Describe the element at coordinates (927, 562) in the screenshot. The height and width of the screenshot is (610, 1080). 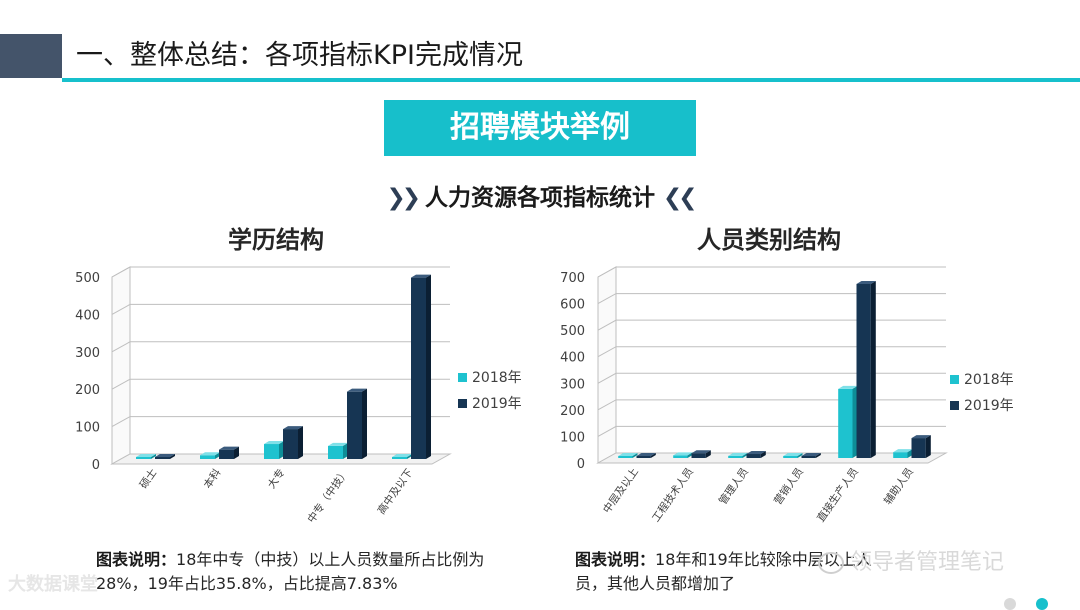
I see `watermark-right-text: 领导者管理笔记` at that location.